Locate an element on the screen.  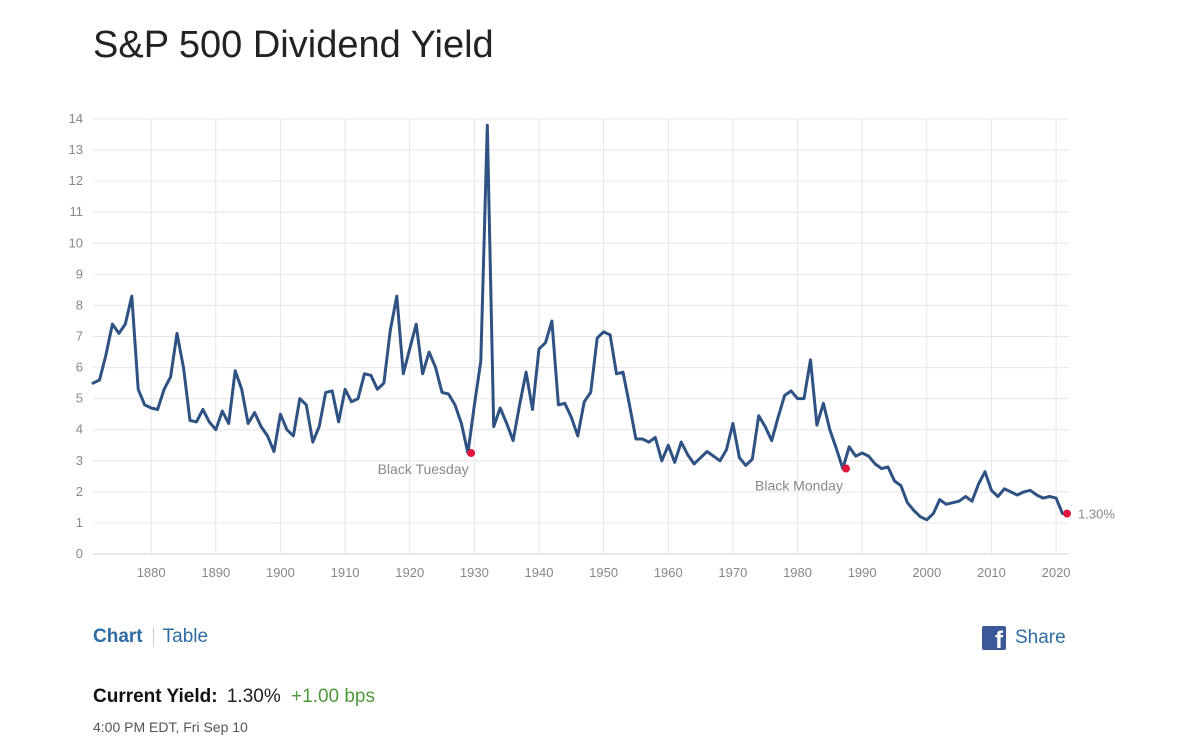
tab-table: Table is located at coordinates (185, 636).